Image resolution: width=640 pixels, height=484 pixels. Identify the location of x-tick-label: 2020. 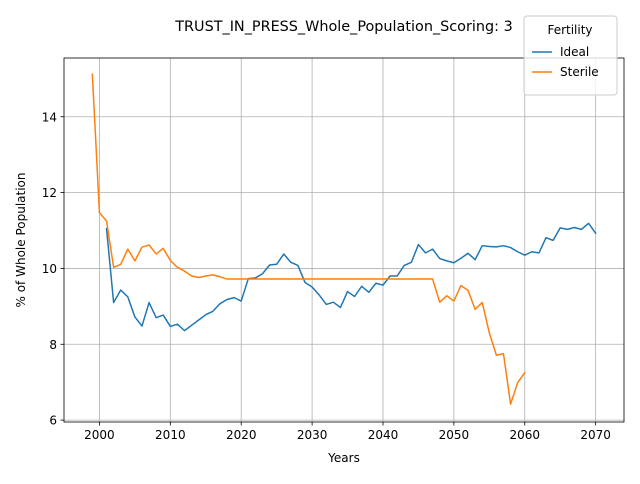
(241, 435).